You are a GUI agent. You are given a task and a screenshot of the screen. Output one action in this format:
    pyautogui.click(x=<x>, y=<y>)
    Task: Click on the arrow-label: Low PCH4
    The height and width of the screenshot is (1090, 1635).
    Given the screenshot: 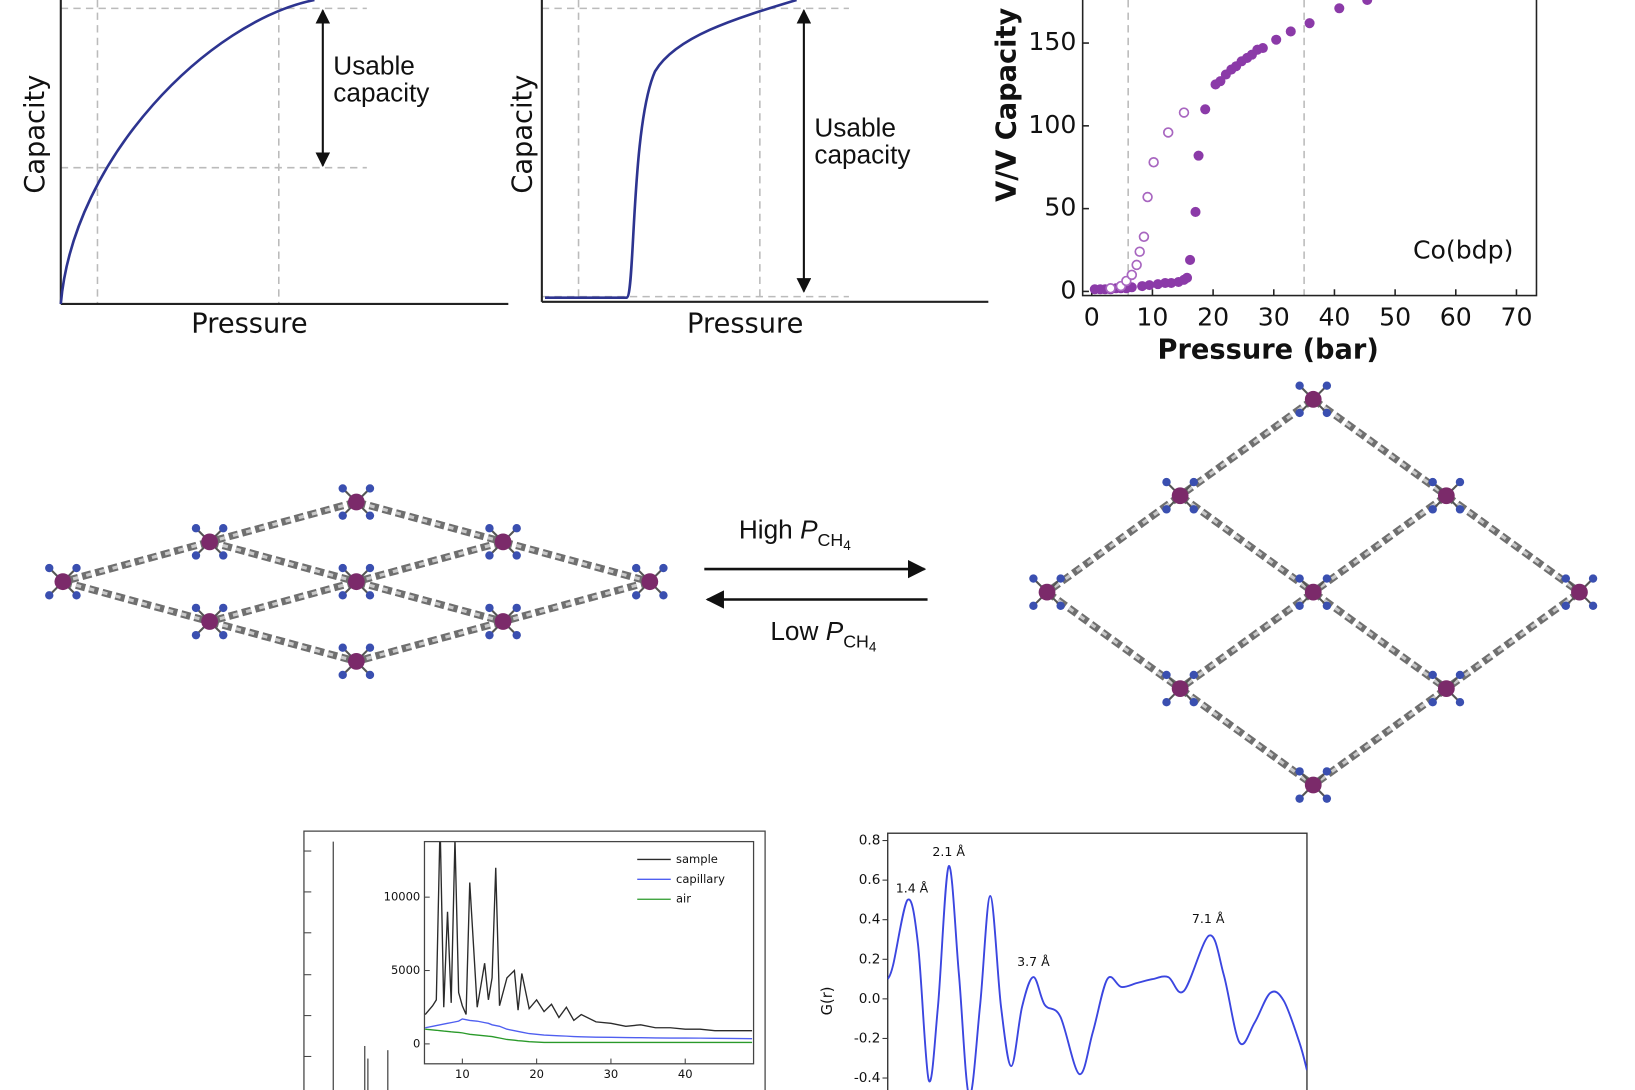 What is the action you would take?
    pyautogui.click(x=823, y=635)
    